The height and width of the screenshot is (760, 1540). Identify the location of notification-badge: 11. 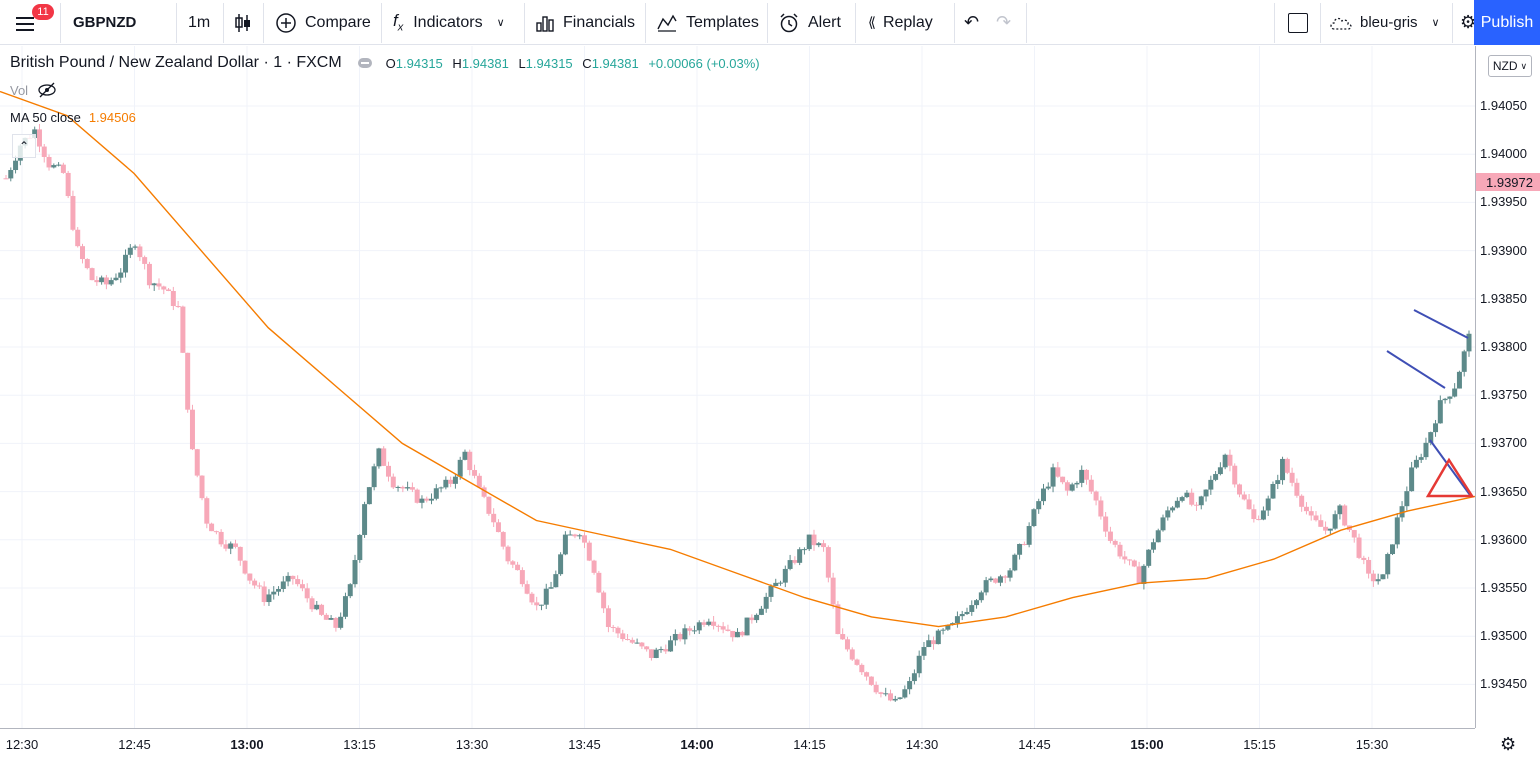
(43, 12).